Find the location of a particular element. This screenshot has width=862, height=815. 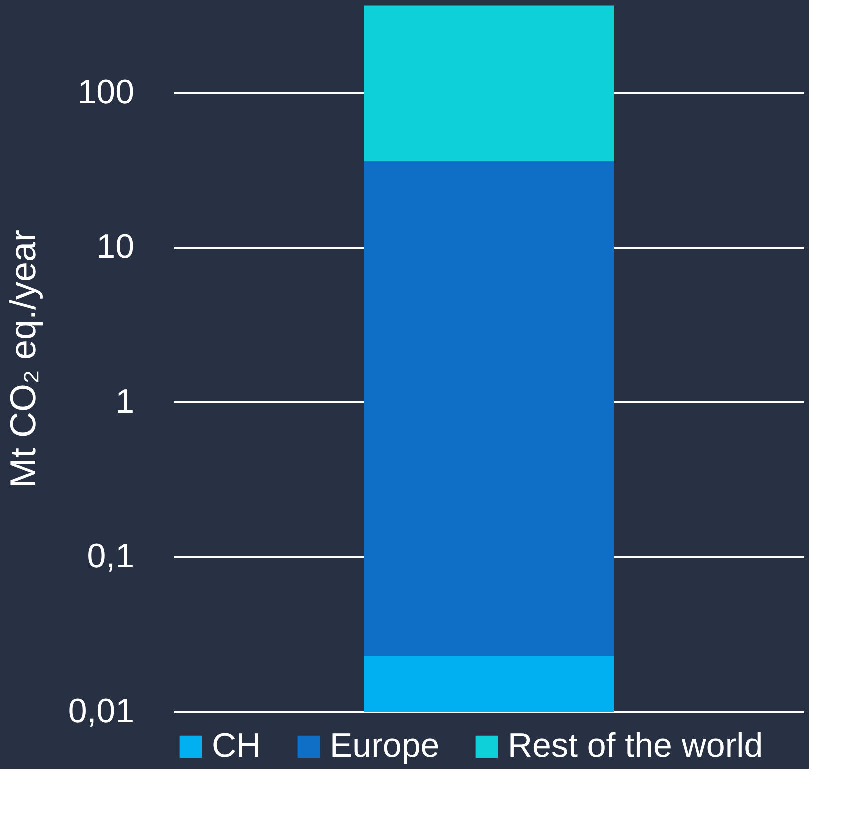

y-tick-label: 10 is located at coordinates (115, 247).